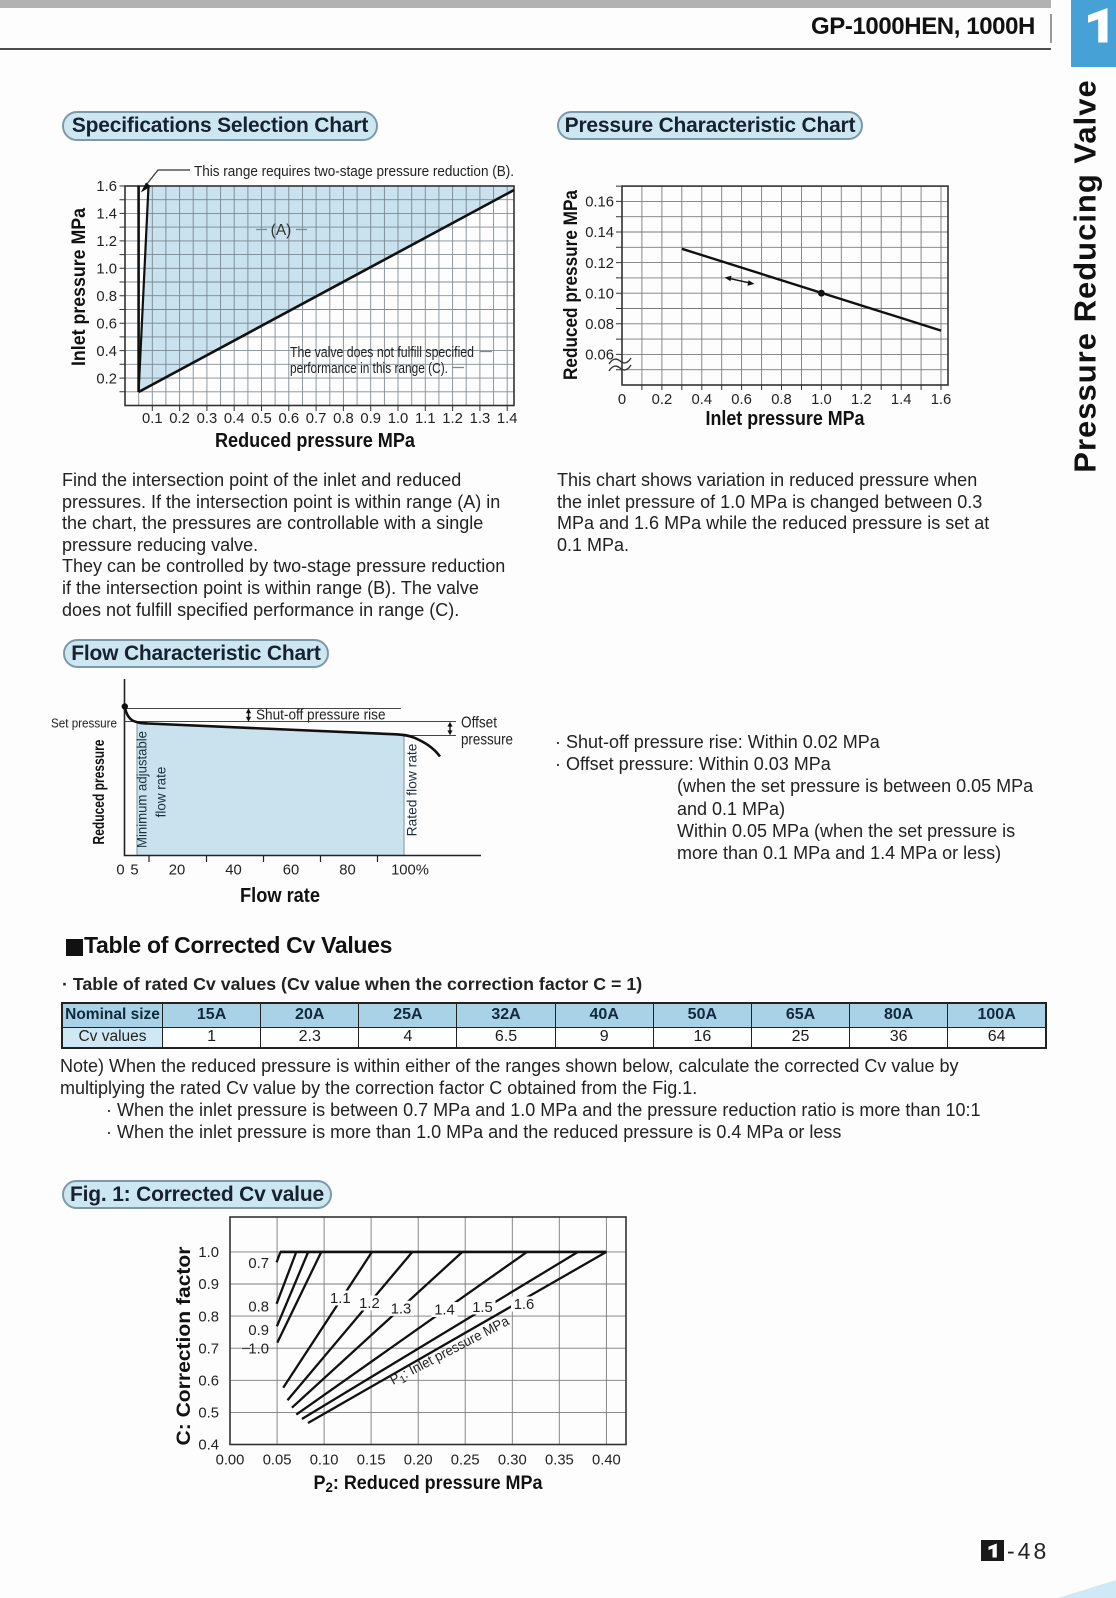  Describe the element at coordinates (599, 356) in the screenshot. I see `svg-text: 0.06` at that location.